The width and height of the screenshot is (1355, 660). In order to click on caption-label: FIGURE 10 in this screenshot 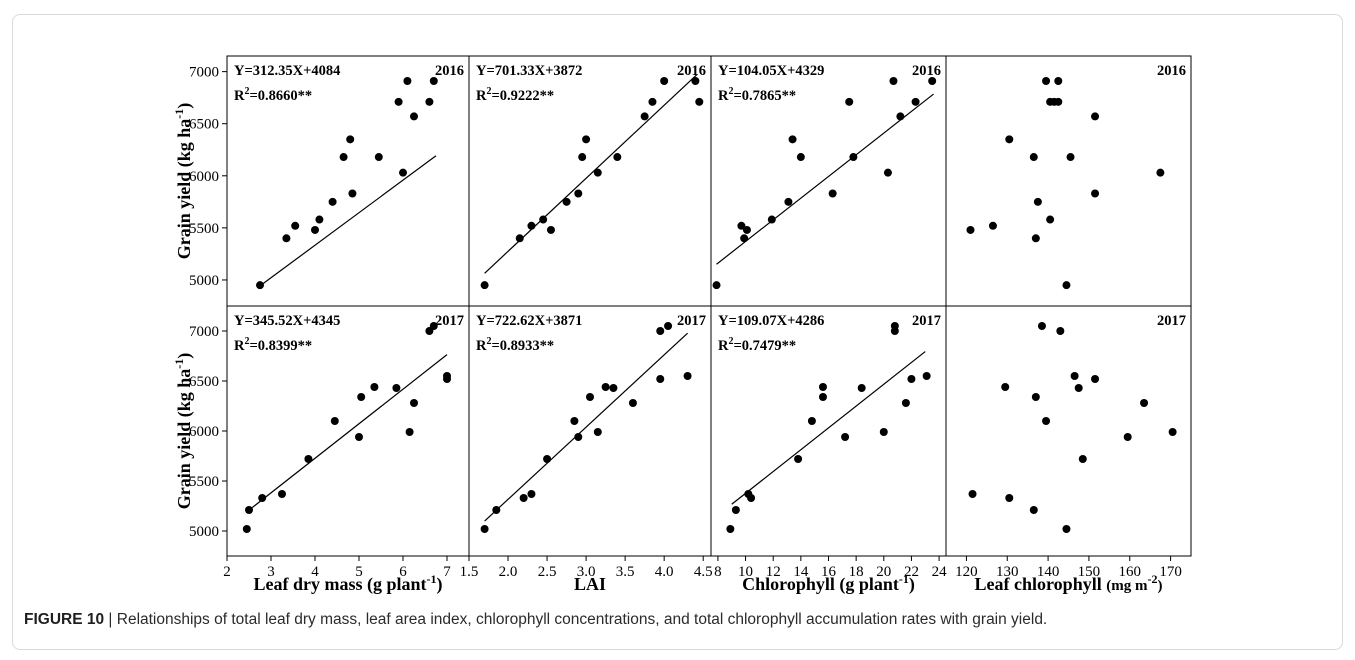, I will do `click(64, 619)`.